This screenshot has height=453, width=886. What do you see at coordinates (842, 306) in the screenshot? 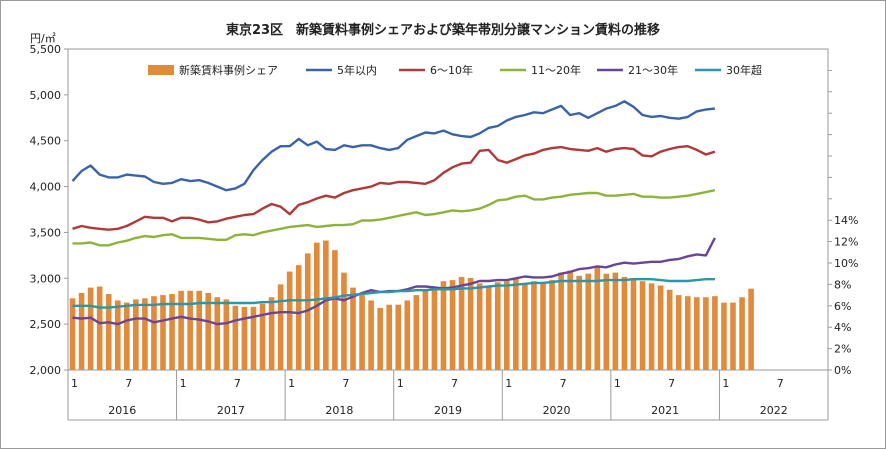
I see `y-right-tick-label: 6%` at bounding box center [842, 306].